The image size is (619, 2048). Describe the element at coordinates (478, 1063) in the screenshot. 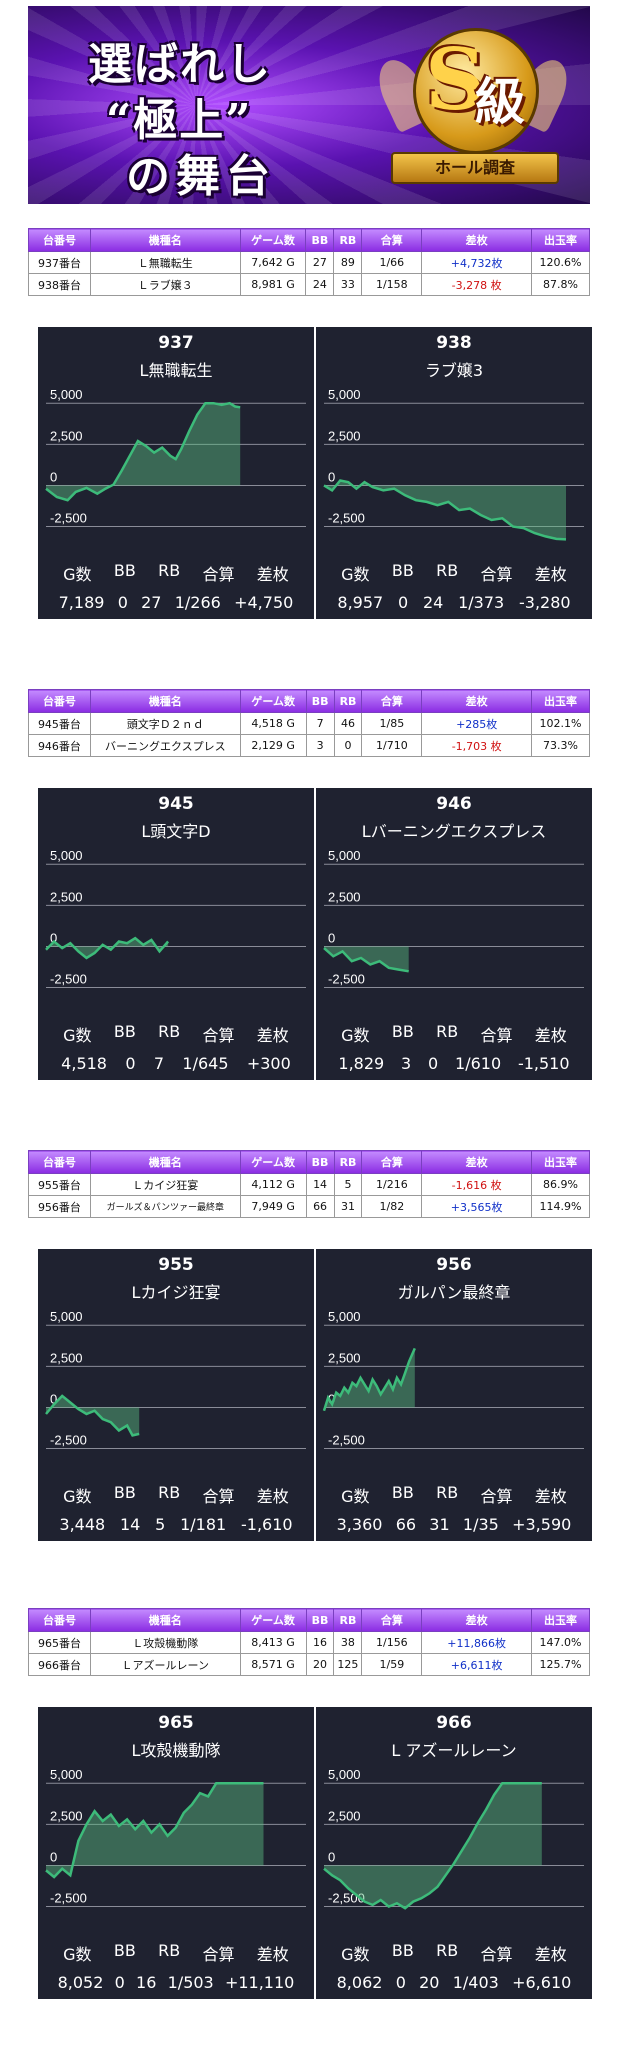

I see `stat-value: 1/610` at that location.